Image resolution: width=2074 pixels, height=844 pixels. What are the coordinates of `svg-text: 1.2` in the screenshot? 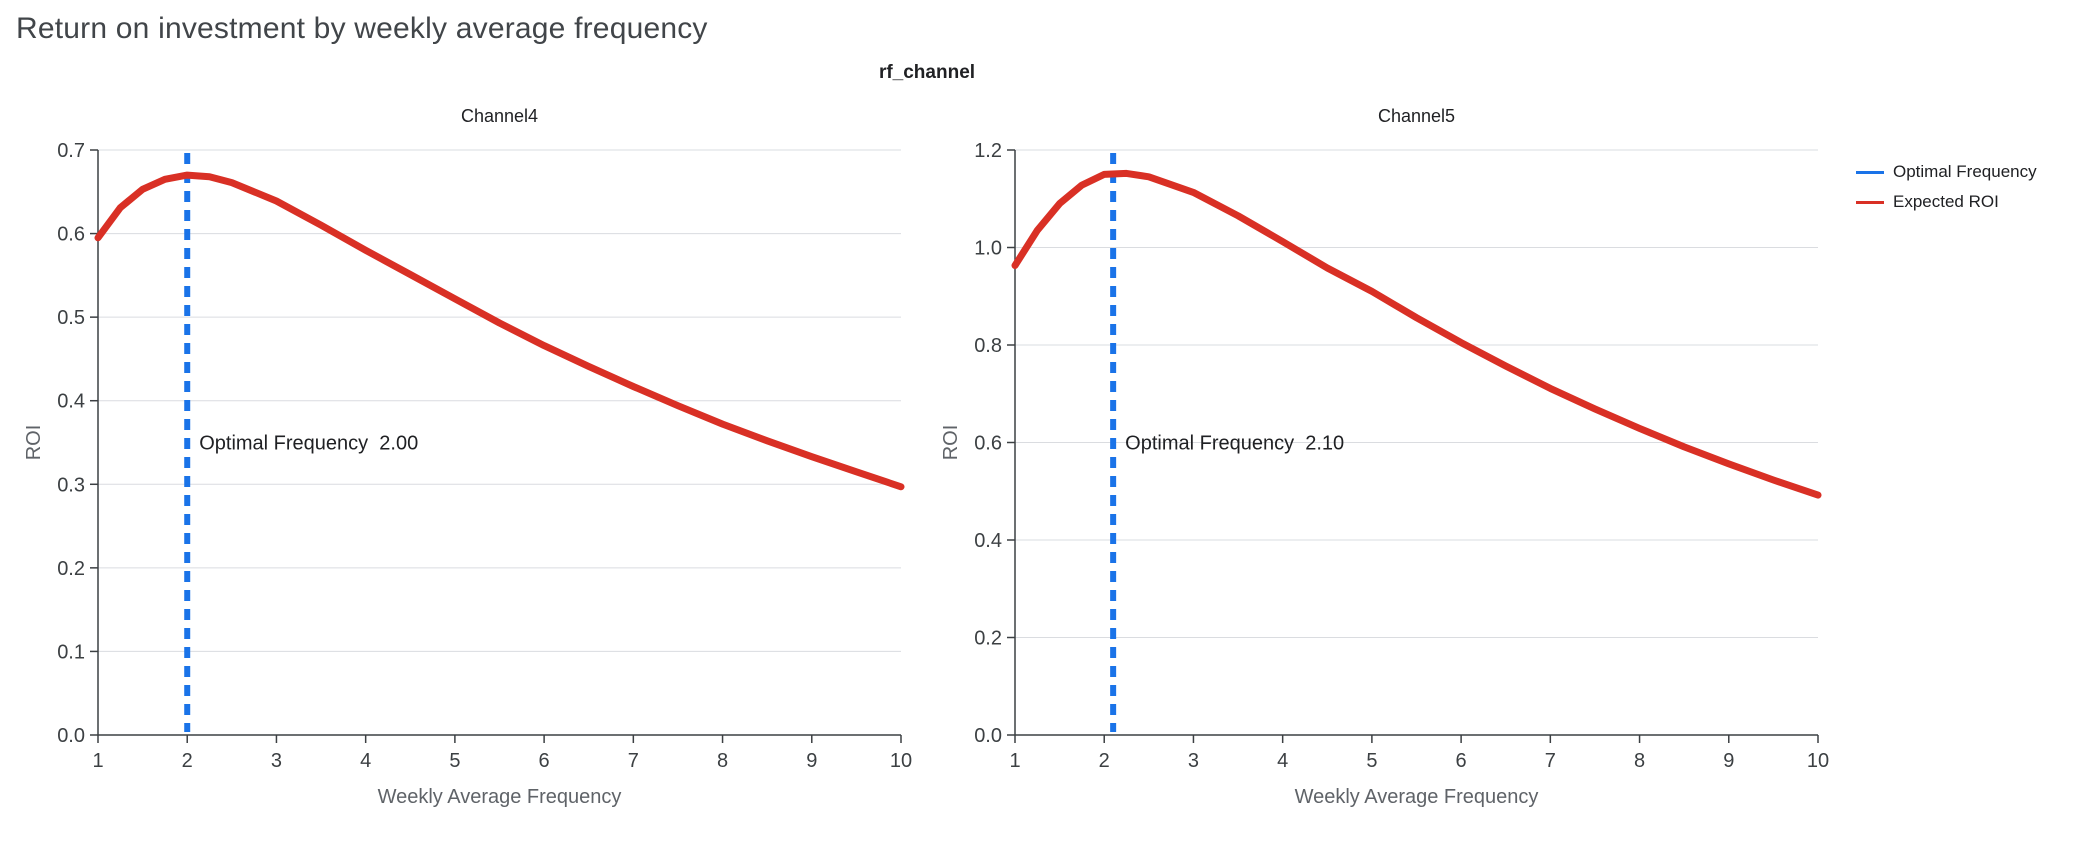 It's located at (988, 151).